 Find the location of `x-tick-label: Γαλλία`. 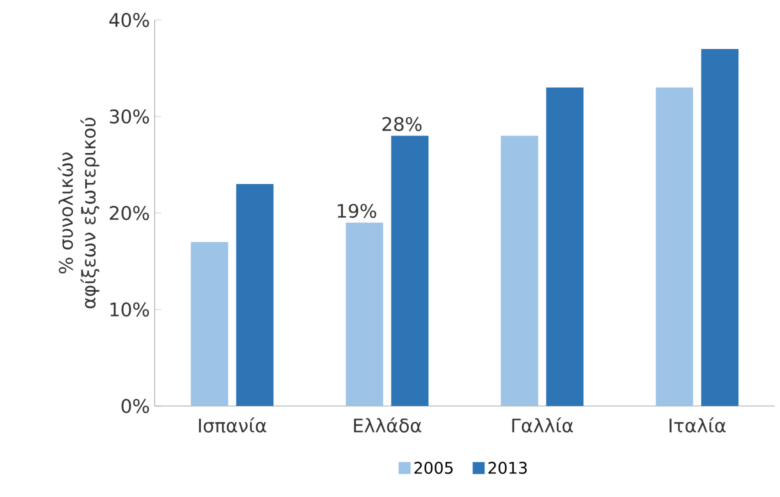

x-tick-label: Γαλλία is located at coordinates (542, 425).